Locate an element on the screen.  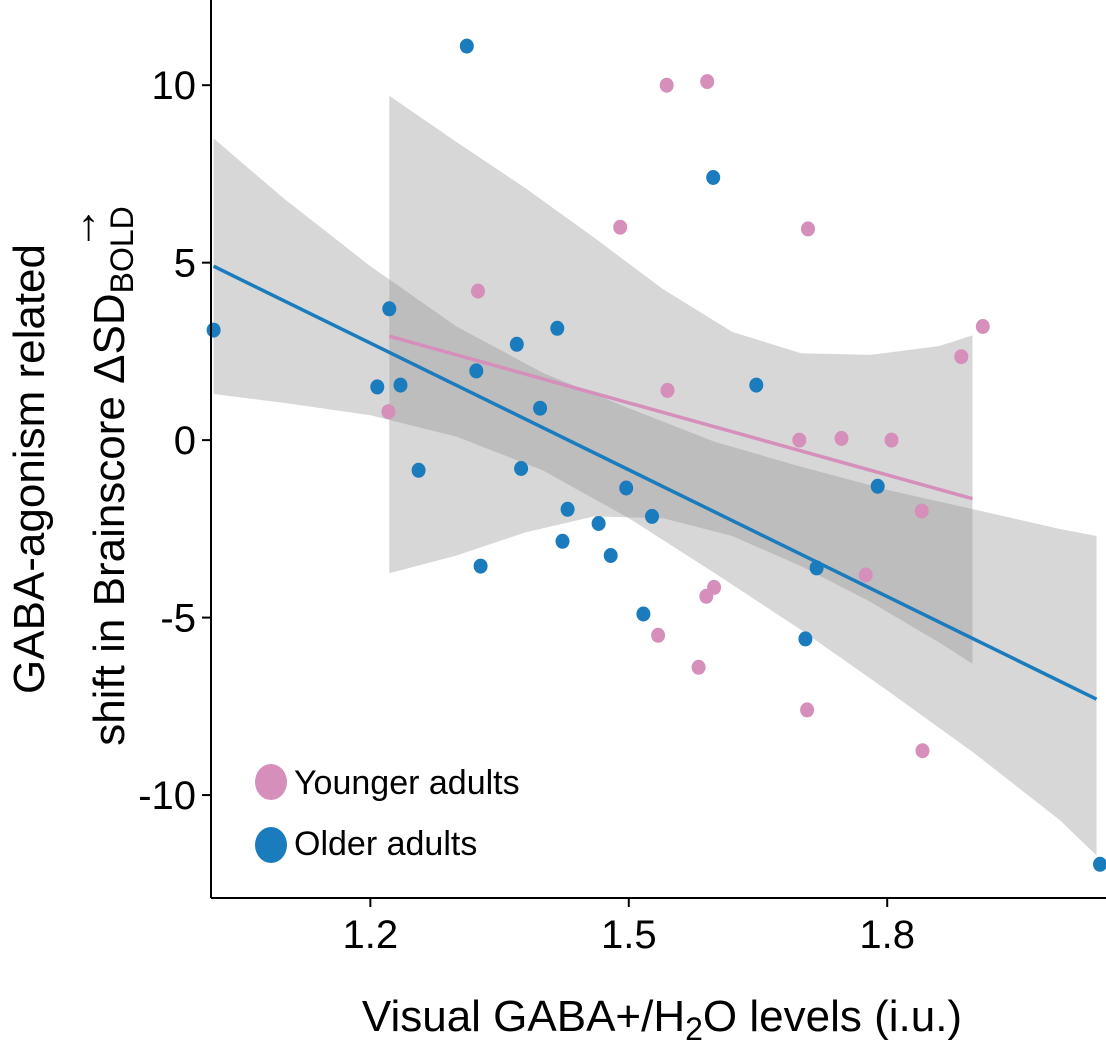
y-axis-ticks: 10 5 0 -5 -10 is located at coordinates (174, 441).